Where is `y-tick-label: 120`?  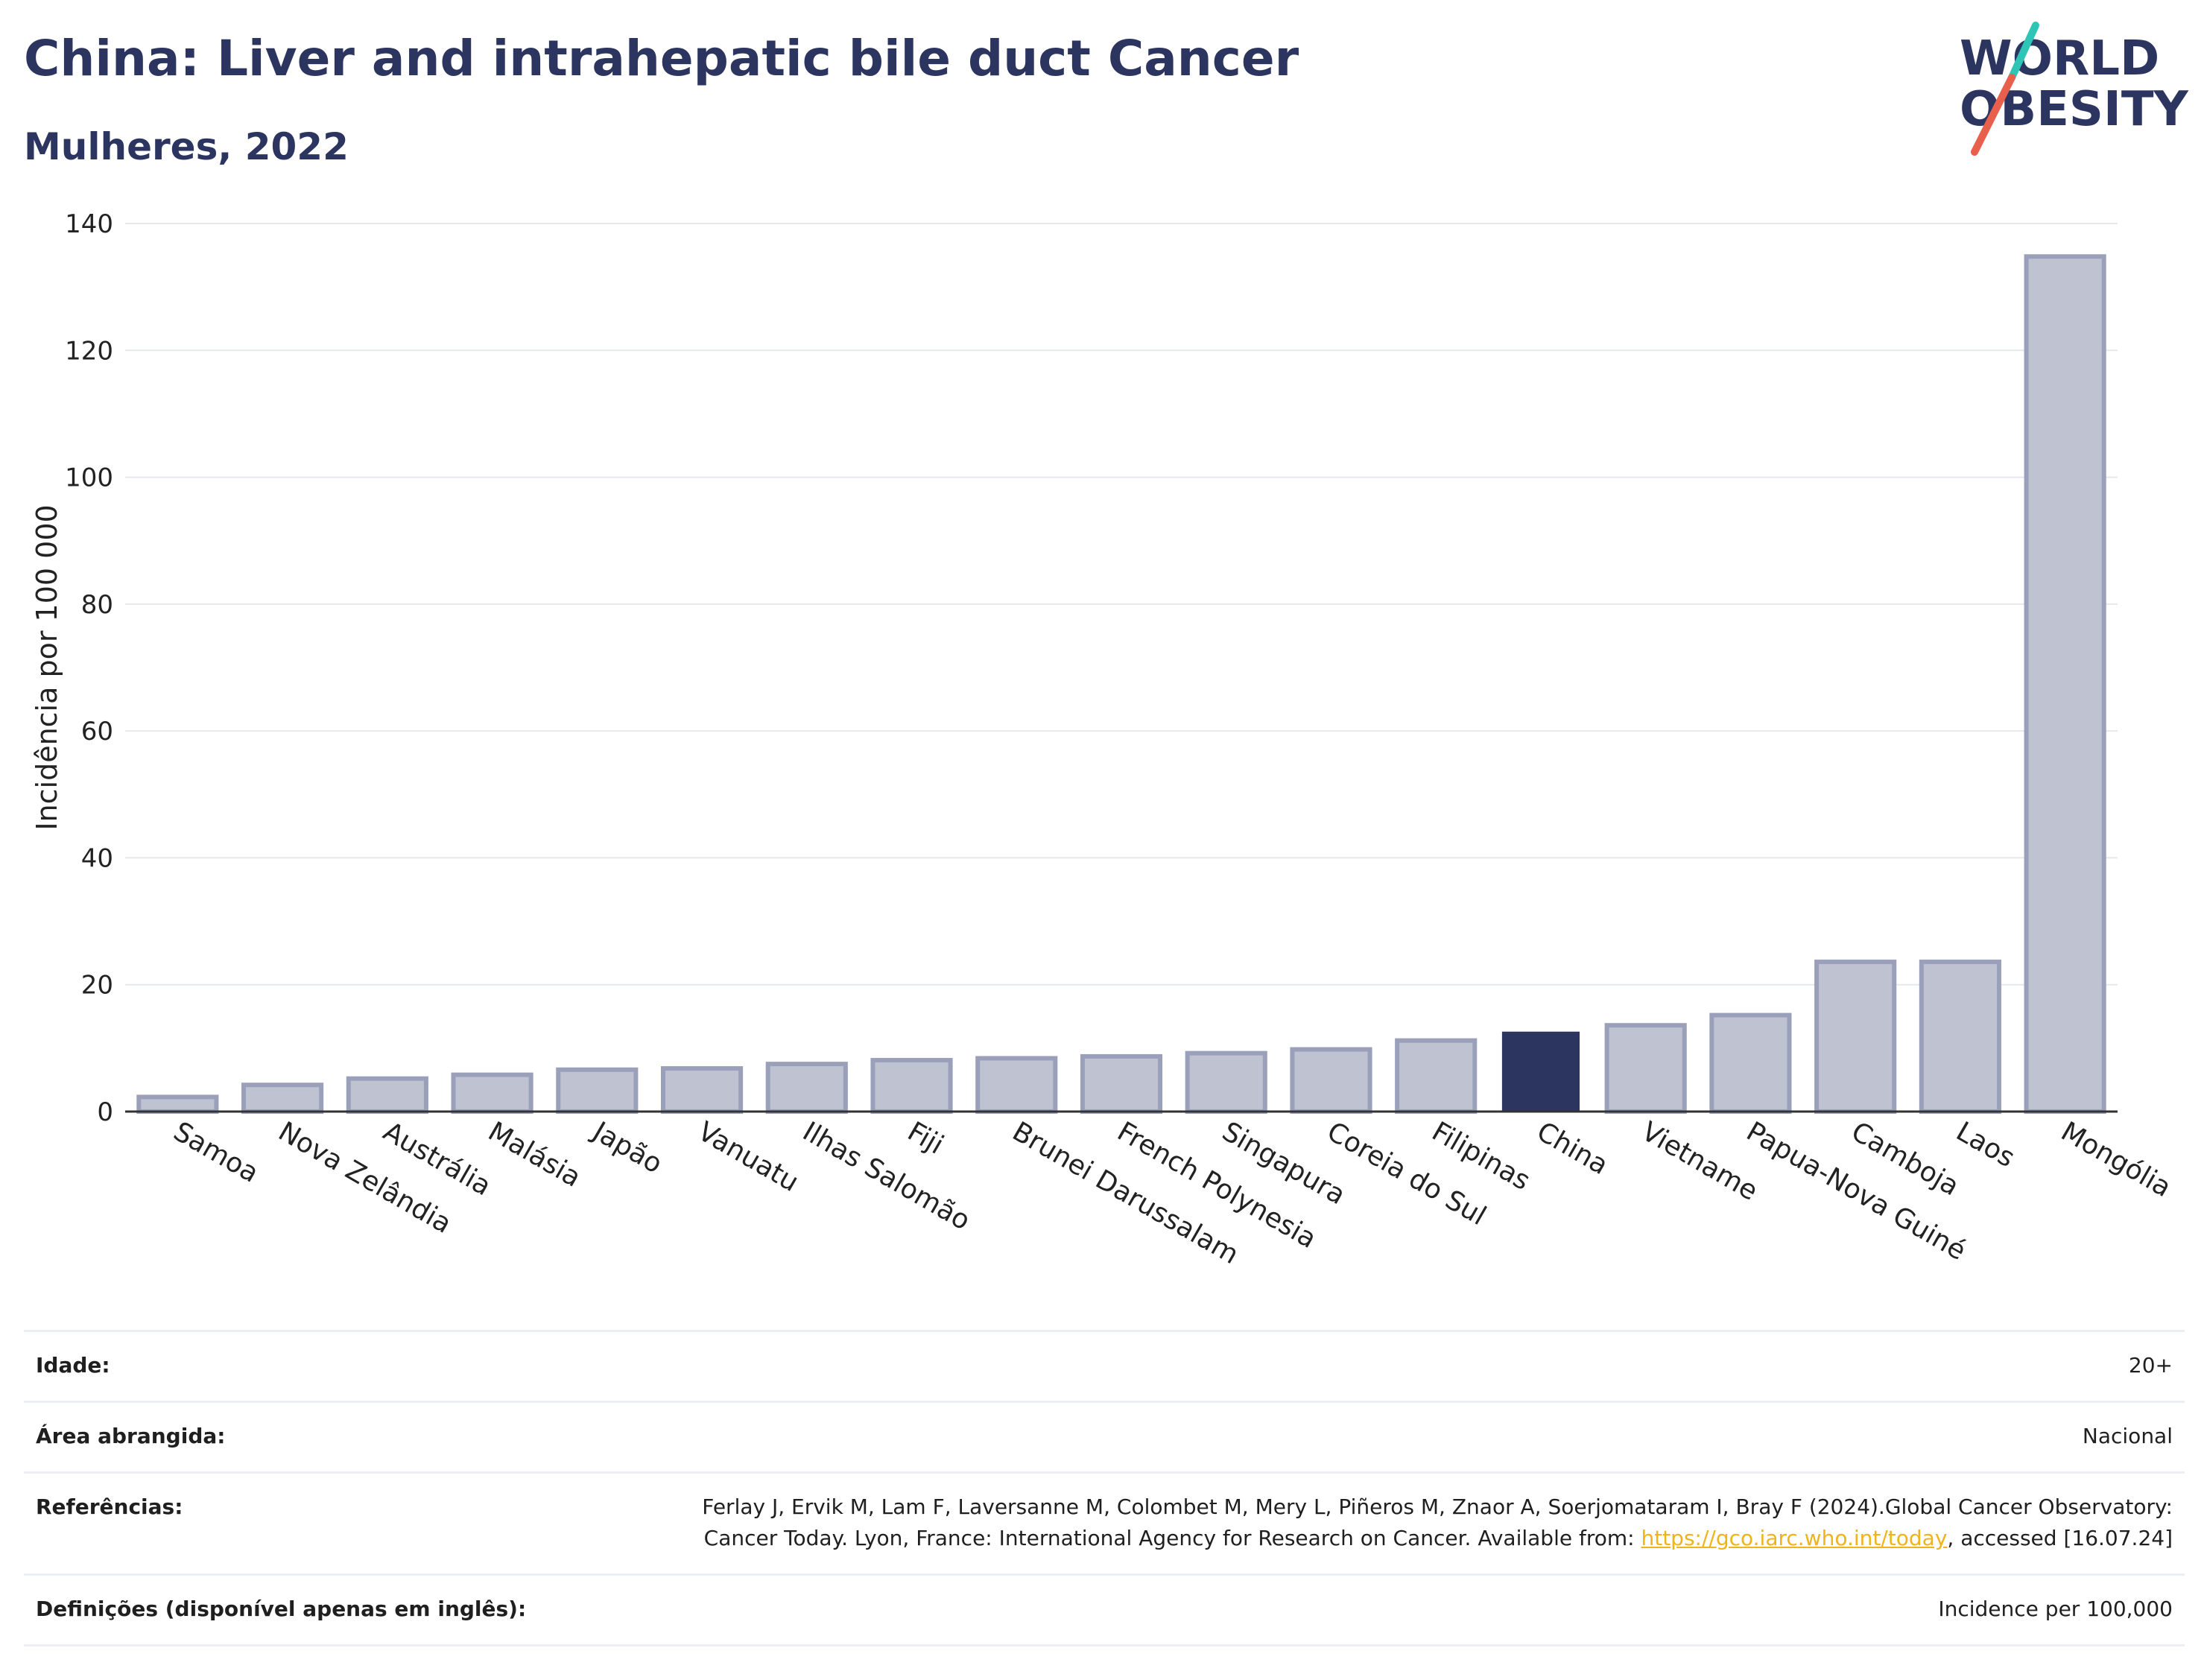
y-tick-label: 120 is located at coordinates (89, 351).